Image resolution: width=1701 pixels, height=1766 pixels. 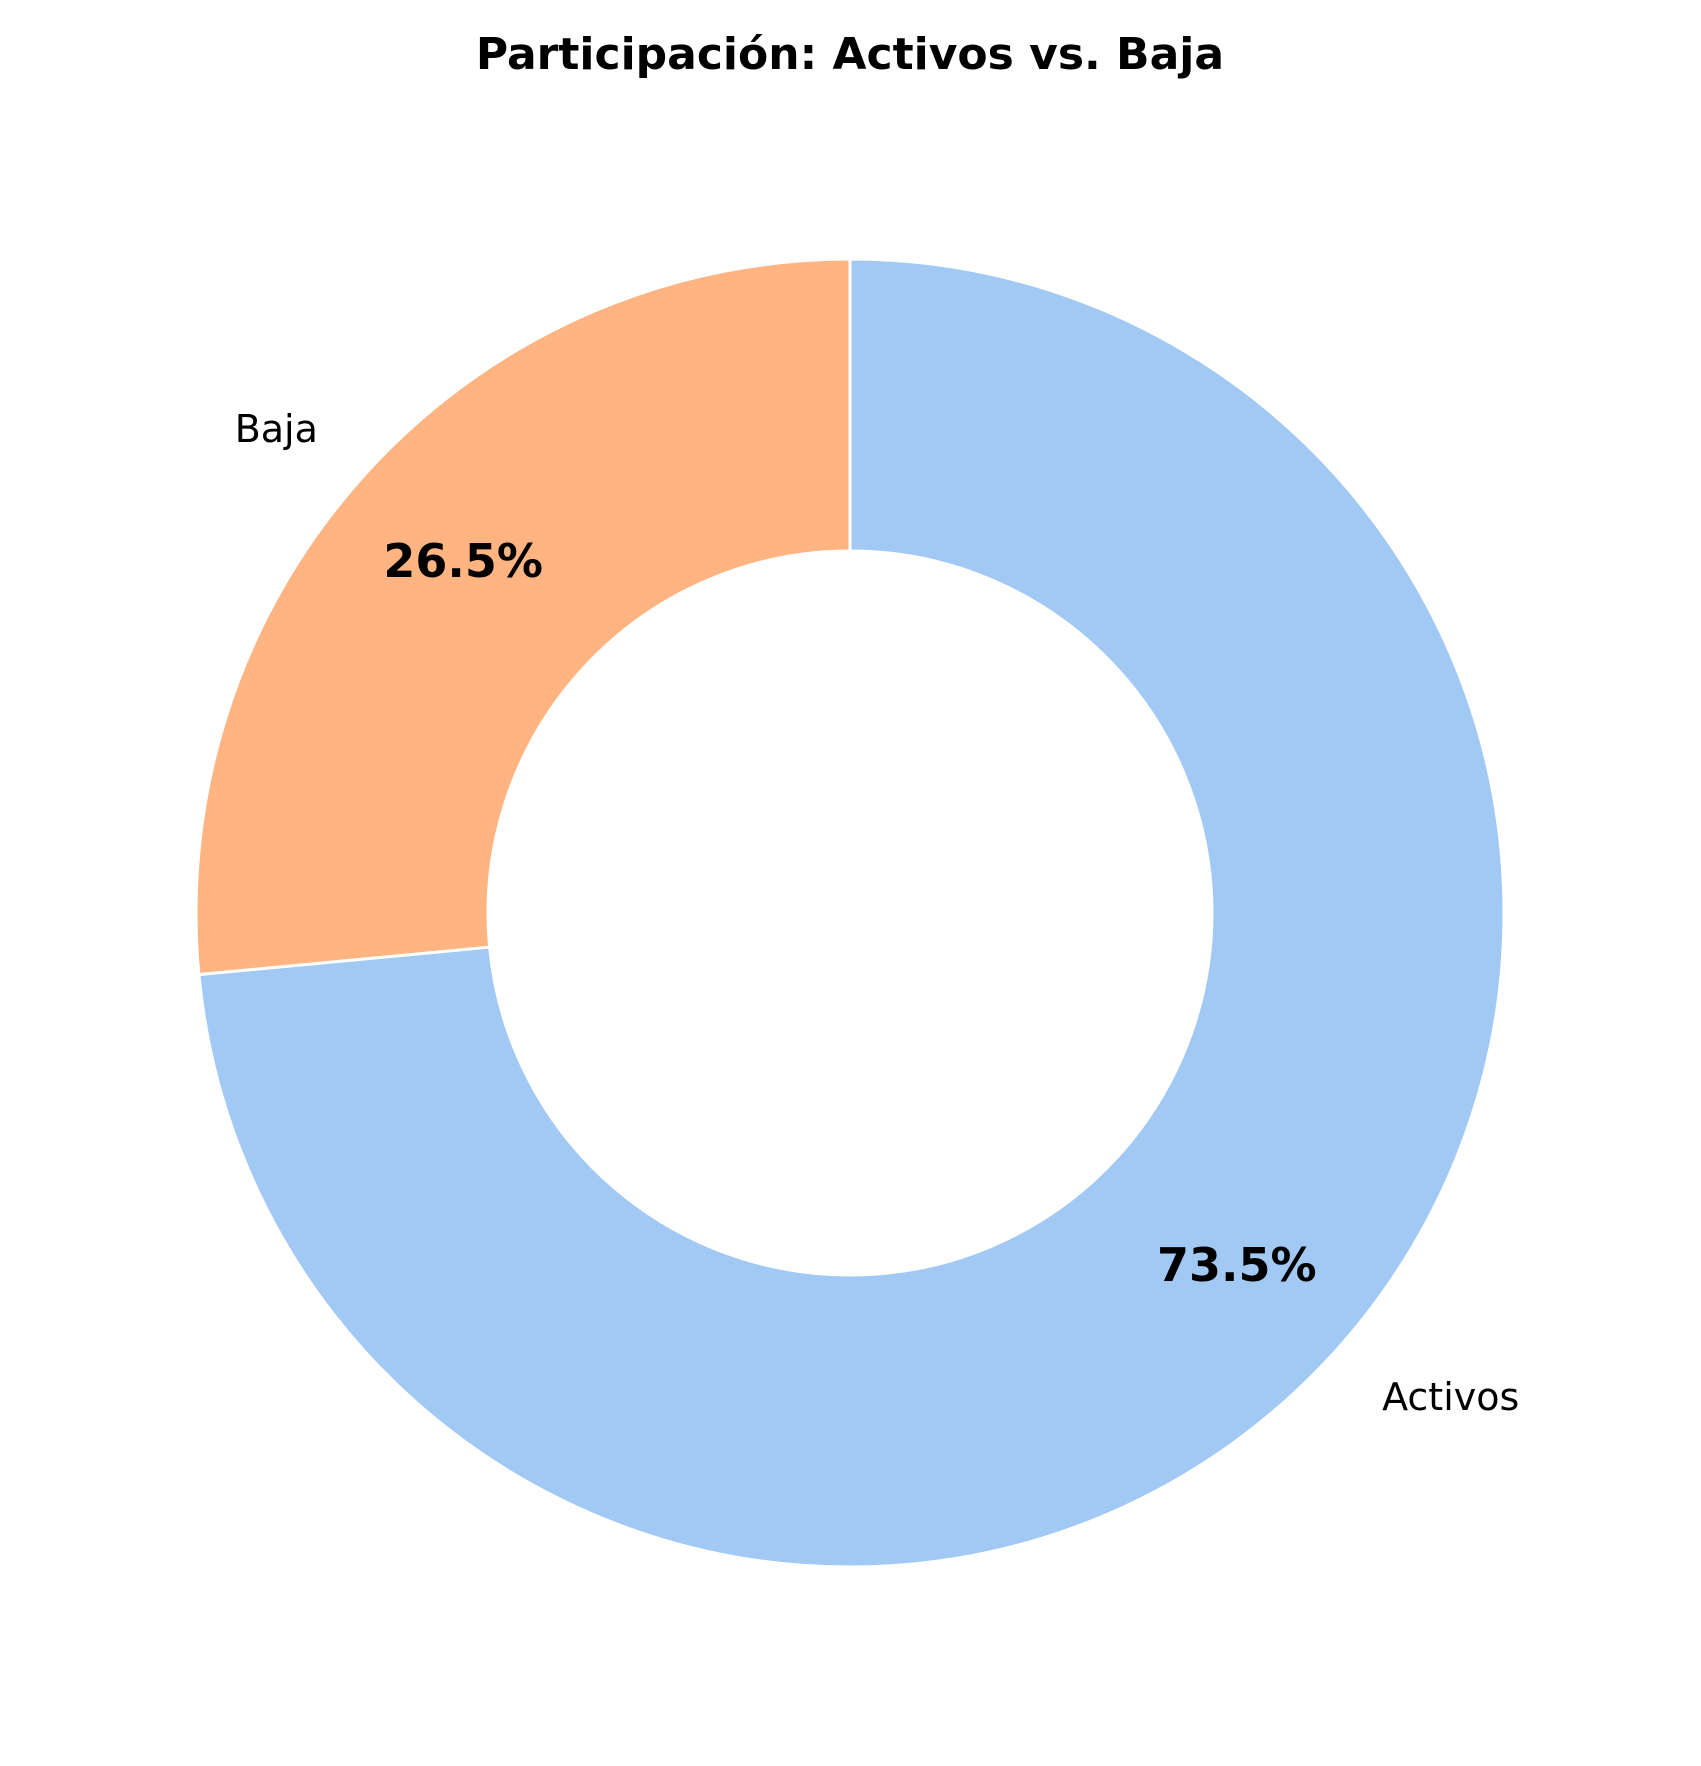 I want to click on slice-label-baja: Baja, so click(x=276, y=429).